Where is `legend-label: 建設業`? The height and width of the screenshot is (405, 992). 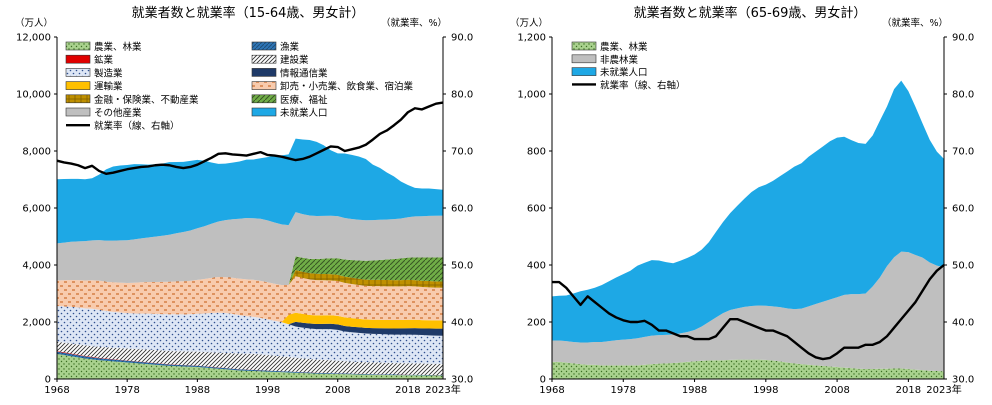 legend-label: 建設業 is located at coordinates (294, 60).